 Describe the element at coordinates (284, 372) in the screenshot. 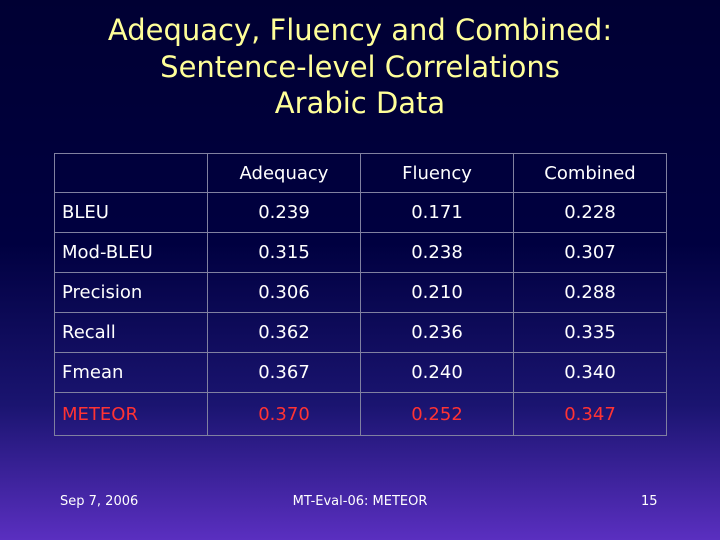

I see `table-cell: 0.367` at that location.